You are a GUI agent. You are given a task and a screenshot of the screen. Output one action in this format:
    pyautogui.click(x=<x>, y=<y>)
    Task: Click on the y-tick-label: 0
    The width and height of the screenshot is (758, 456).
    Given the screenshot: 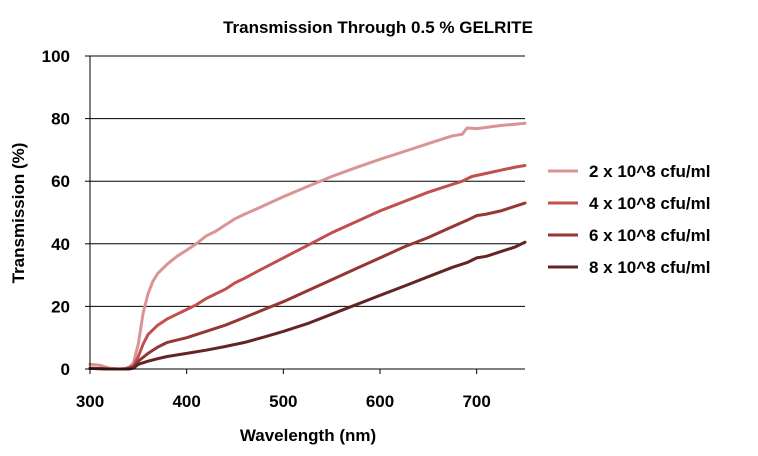 What is the action you would take?
    pyautogui.click(x=65, y=369)
    